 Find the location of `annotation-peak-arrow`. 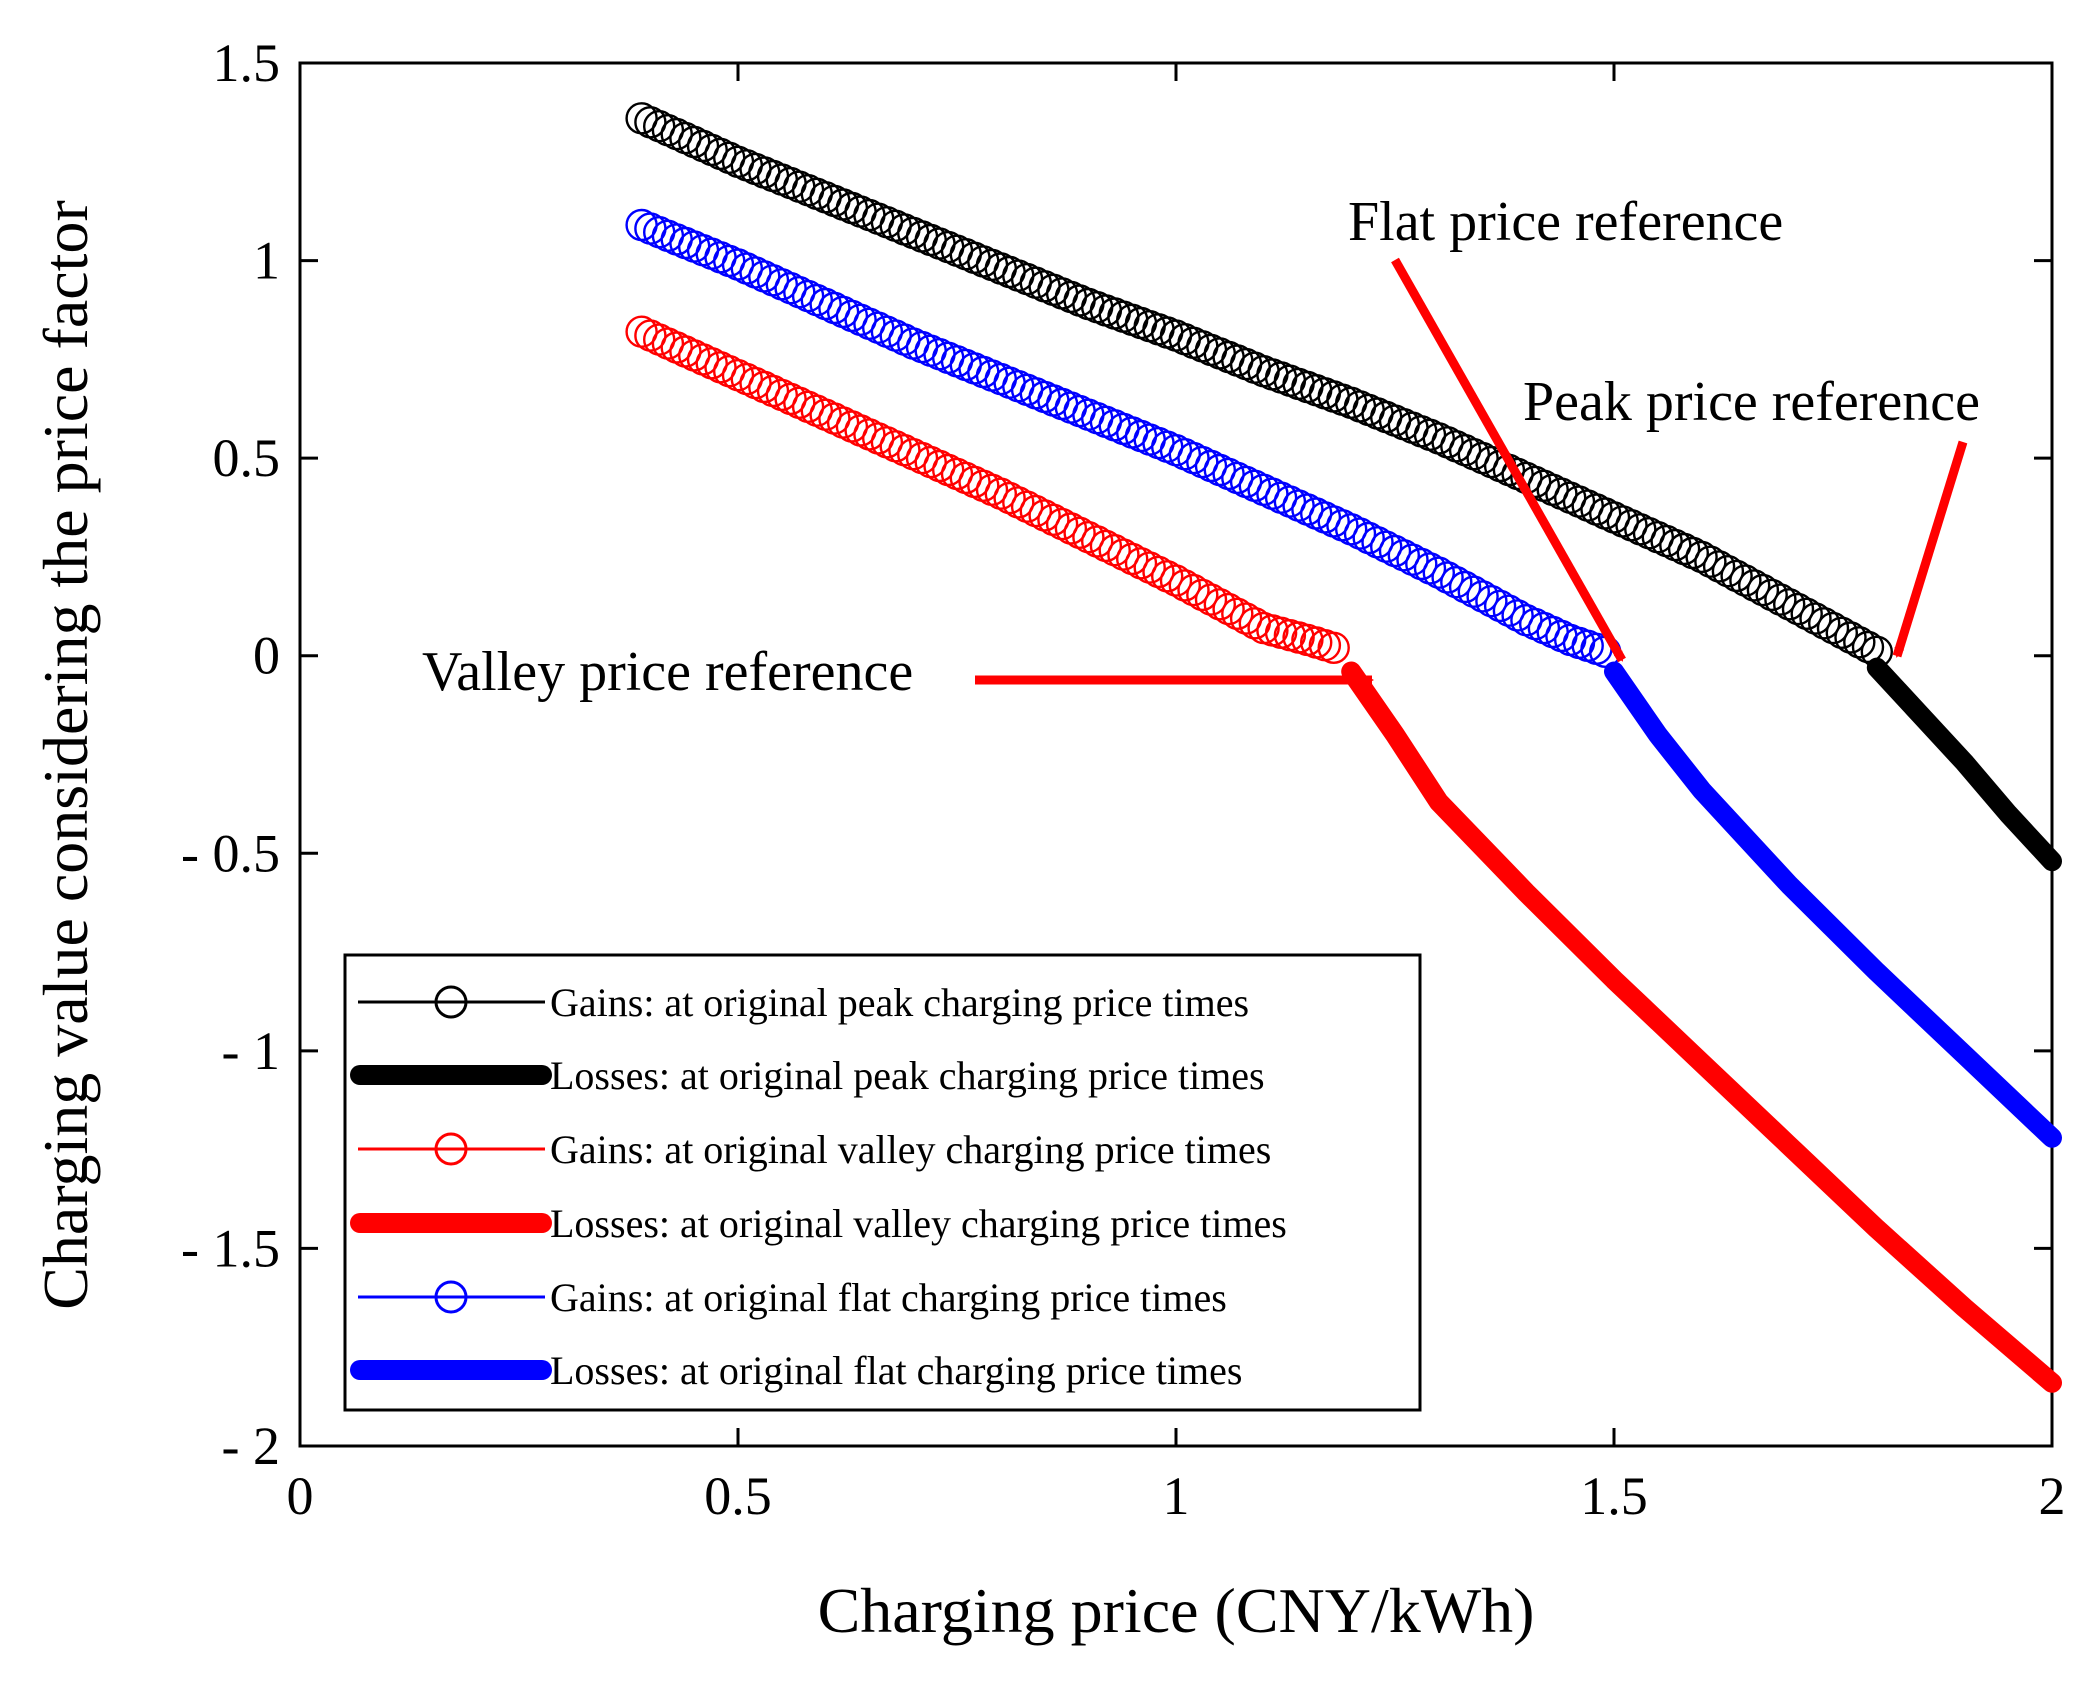

annotation-peak-arrow is located at coordinates (1930, 549).